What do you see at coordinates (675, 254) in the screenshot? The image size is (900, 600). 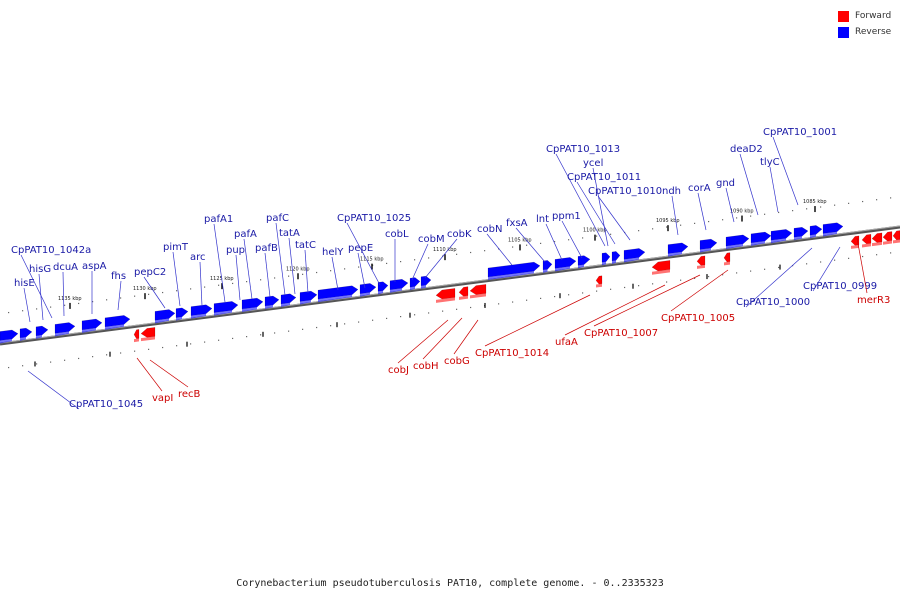 I see `gene-reverse-27-shade` at bounding box center [675, 254].